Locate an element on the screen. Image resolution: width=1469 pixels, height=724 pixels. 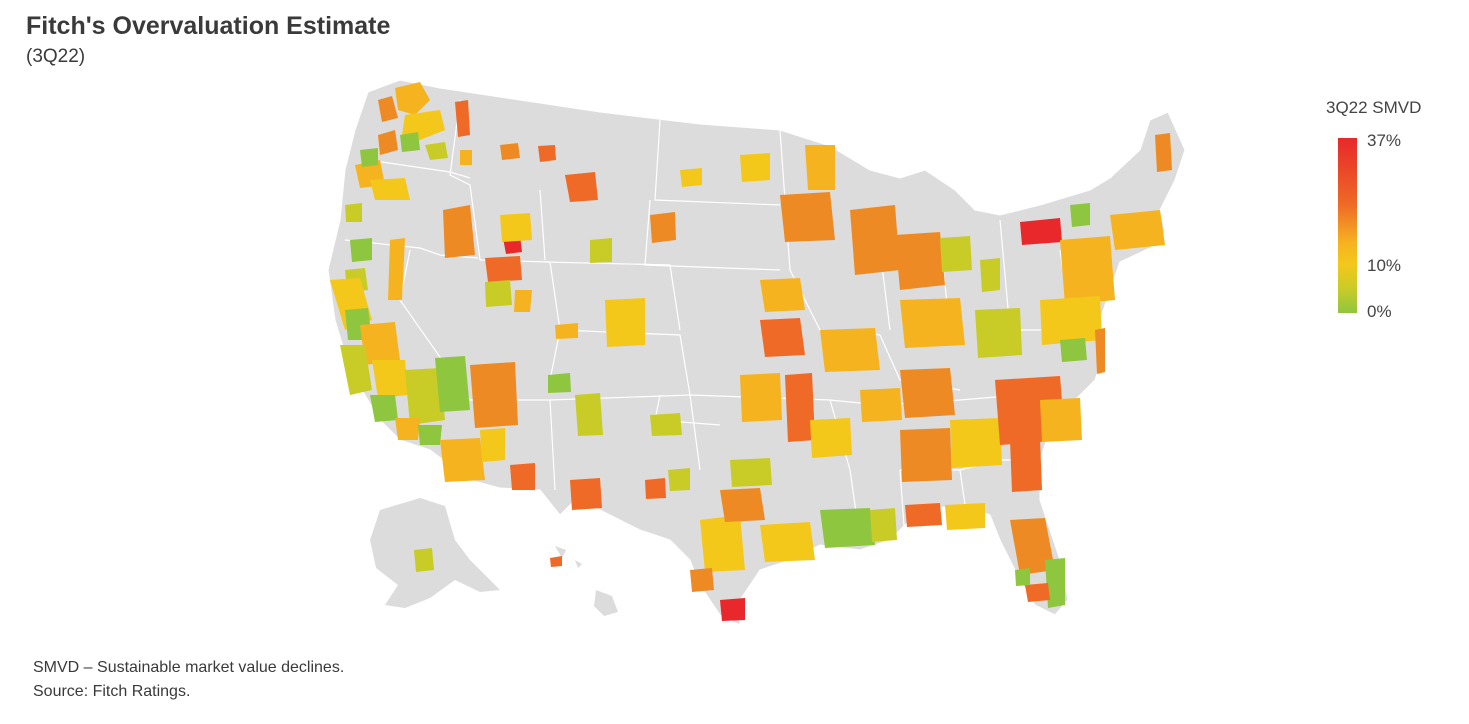
alaska-base is located at coordinates (435, 553).